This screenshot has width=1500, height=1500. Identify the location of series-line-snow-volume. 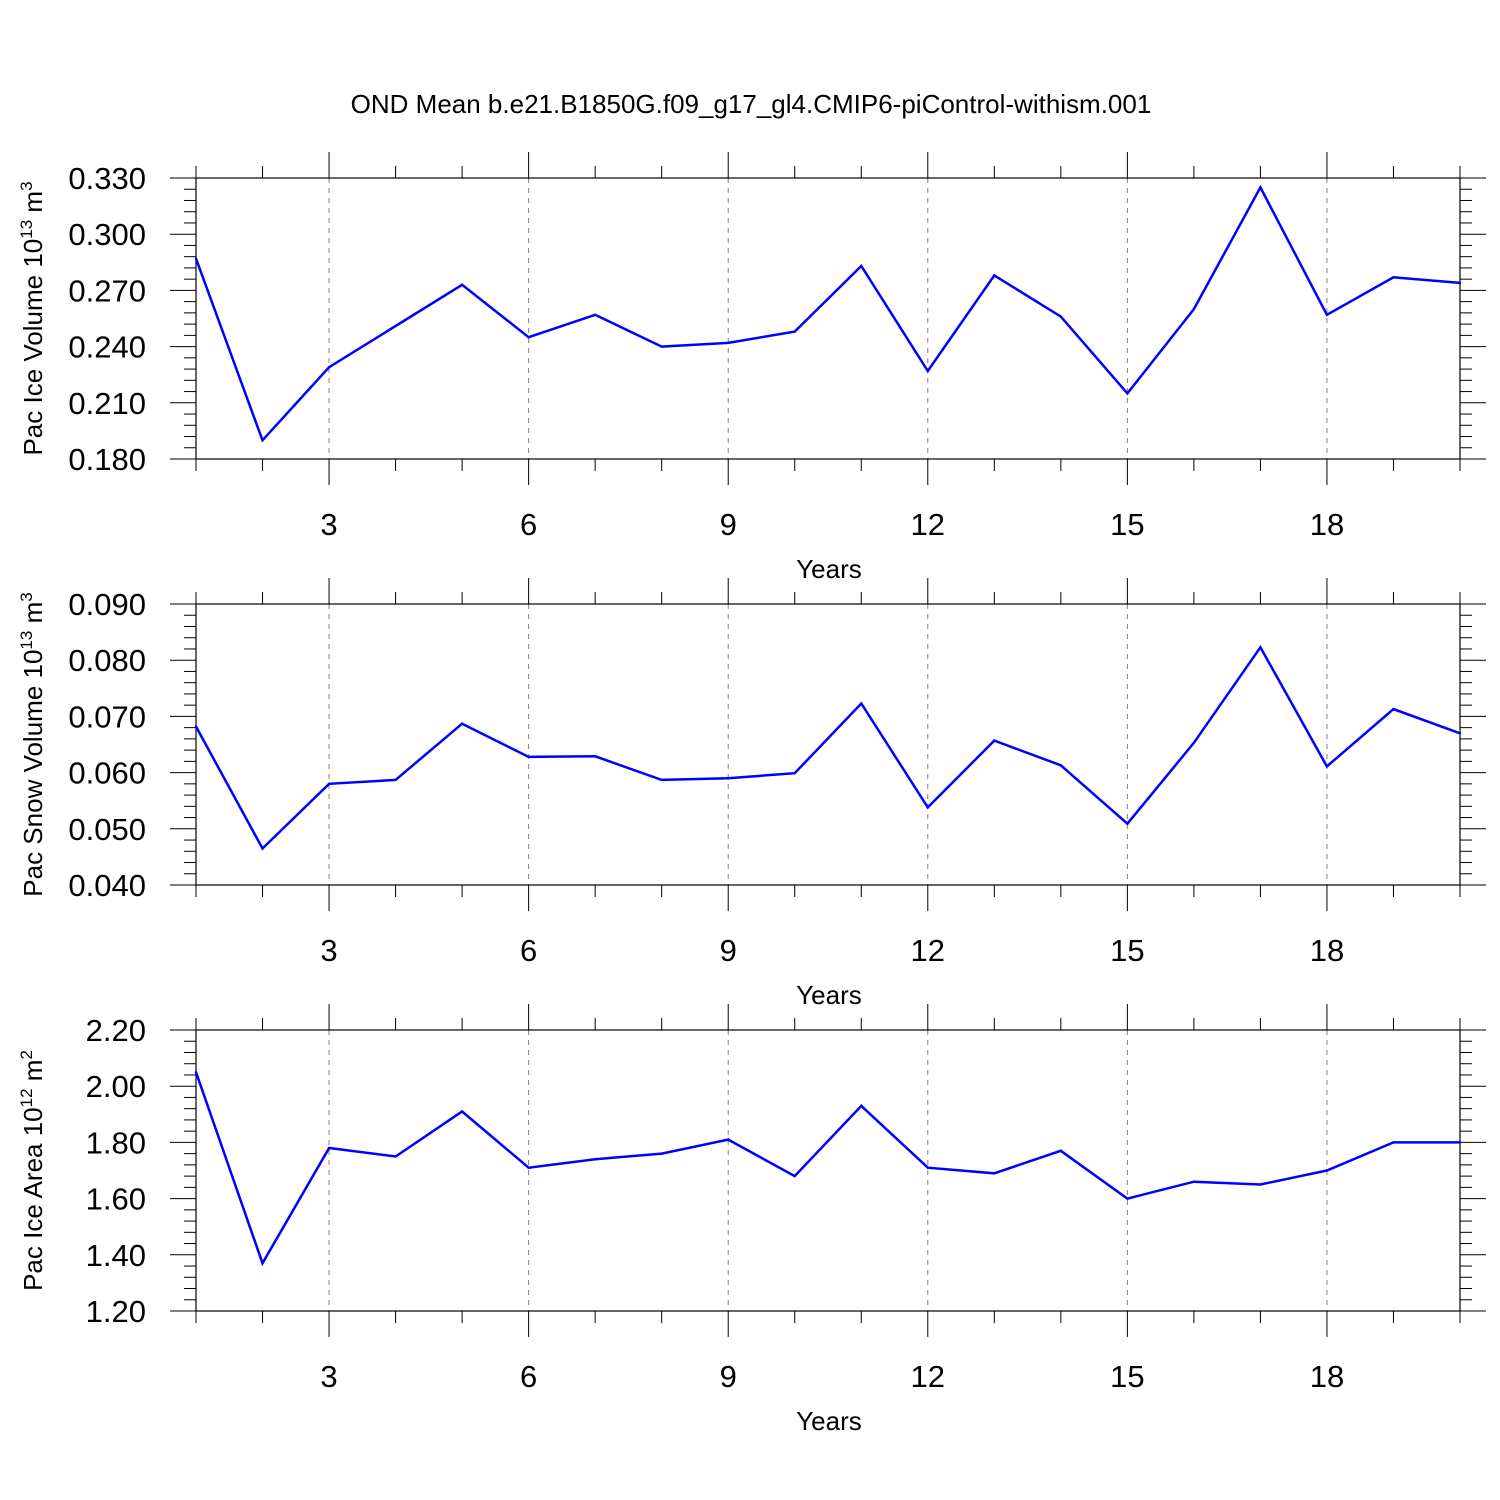
(827, 747).